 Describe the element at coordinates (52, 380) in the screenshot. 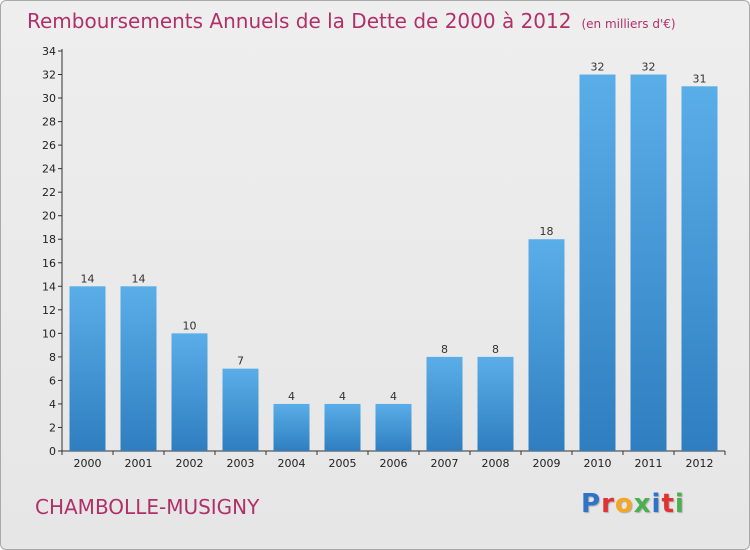

I see `y-tick-label: 6` at that location.